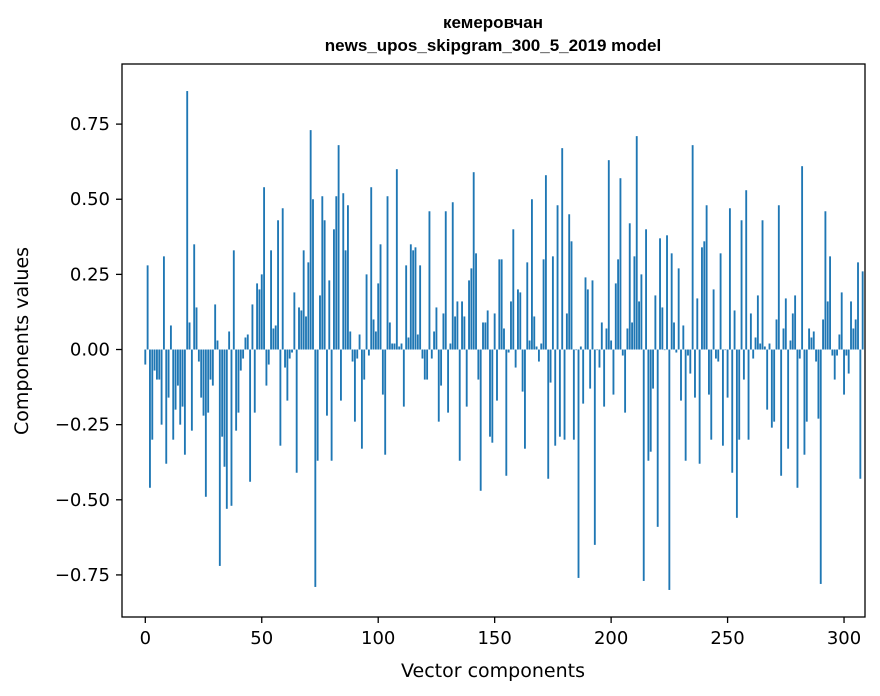 This screenshot has width=880, height=696. What do you see at coordinates (844, 638) in the screenshot?
I see `x-tick-label: 300` at bounding box center [844, 638].